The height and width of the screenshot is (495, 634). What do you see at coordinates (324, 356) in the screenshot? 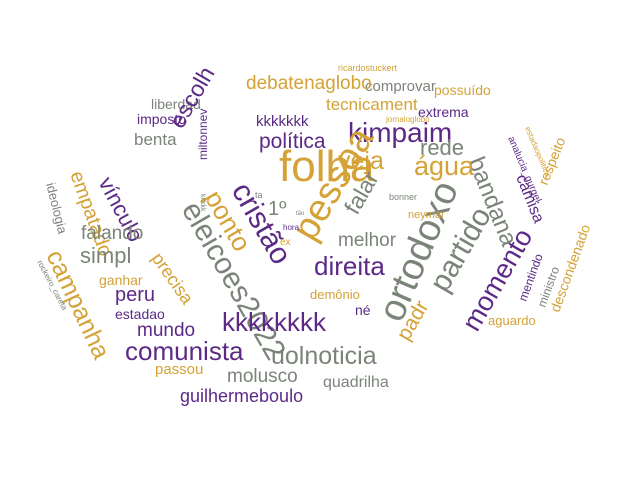
I see `word: uolnoticia` at bounding box center [324, 356].